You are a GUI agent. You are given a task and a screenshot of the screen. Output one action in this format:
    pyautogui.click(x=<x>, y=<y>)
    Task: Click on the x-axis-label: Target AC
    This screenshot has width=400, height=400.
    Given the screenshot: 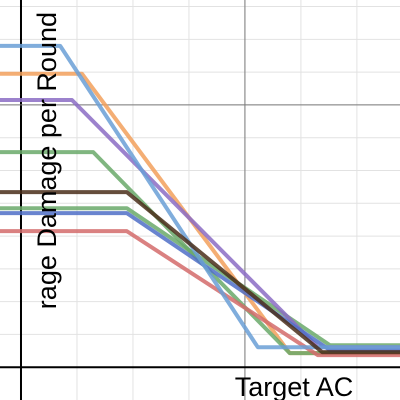 What is the action you would take?
    pyautogui.click(x=294, y=386)
    